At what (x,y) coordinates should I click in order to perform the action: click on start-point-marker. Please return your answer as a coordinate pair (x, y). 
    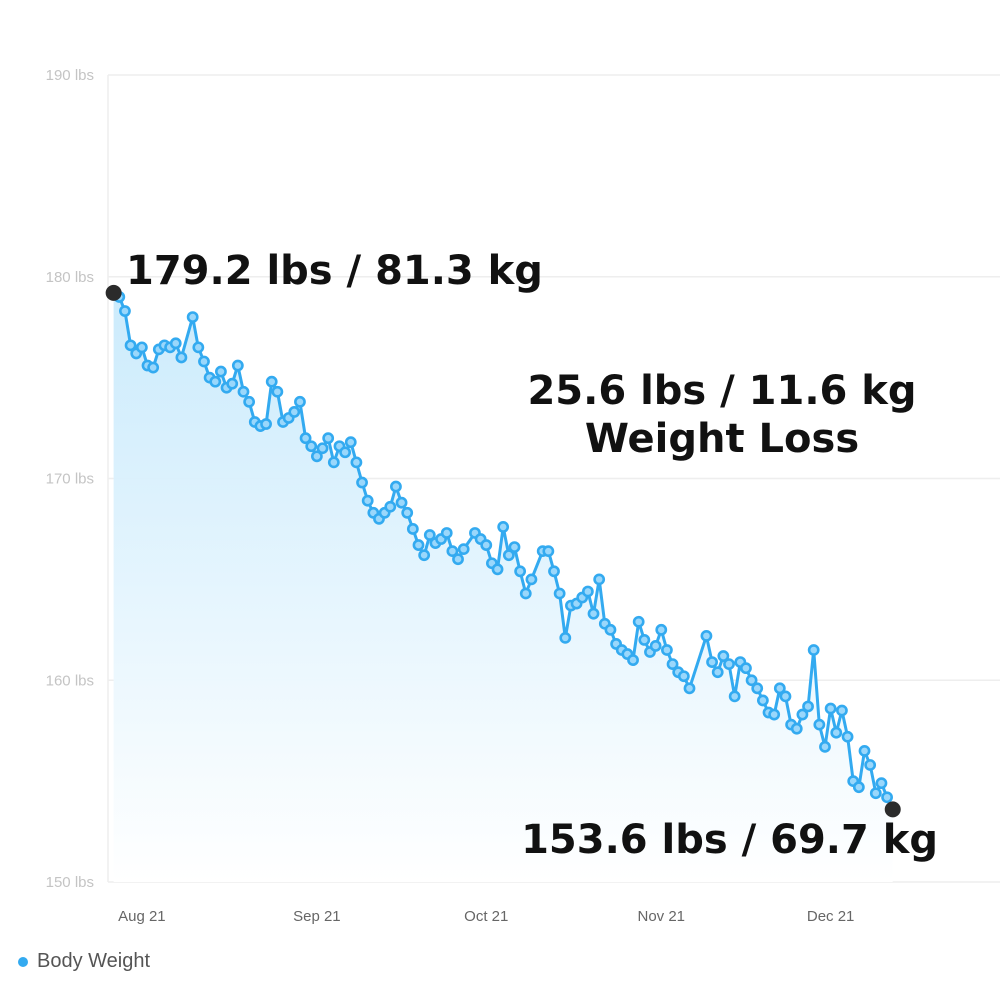
    Looking at the image, I should click on (113, 292).